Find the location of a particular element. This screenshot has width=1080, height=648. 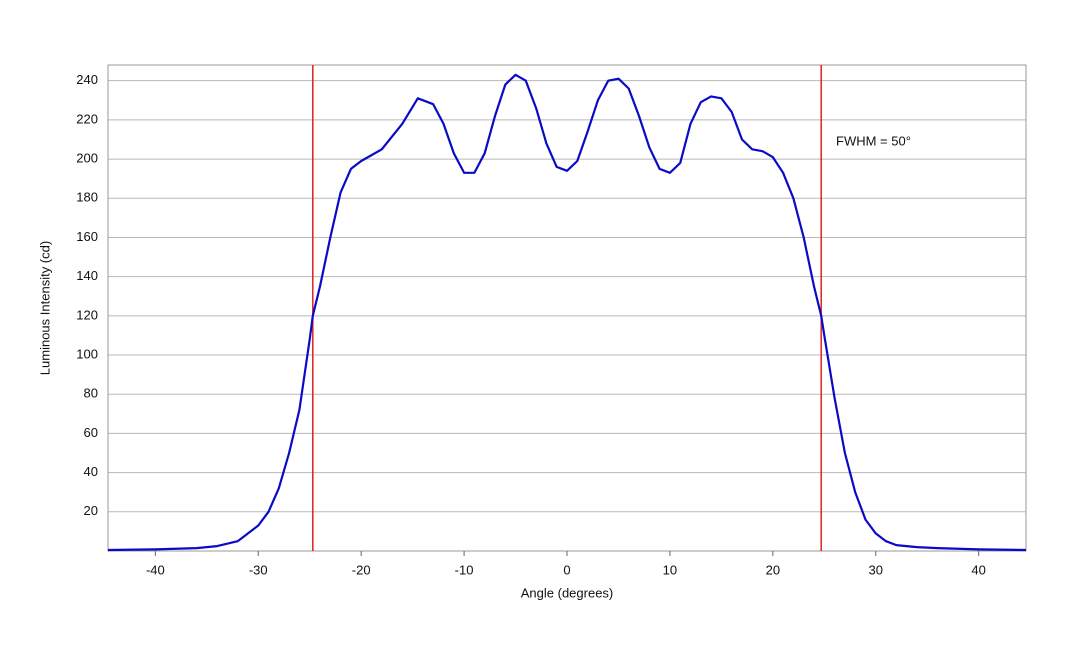

x-tick-label: -40 is located at coordinates (155, 569).